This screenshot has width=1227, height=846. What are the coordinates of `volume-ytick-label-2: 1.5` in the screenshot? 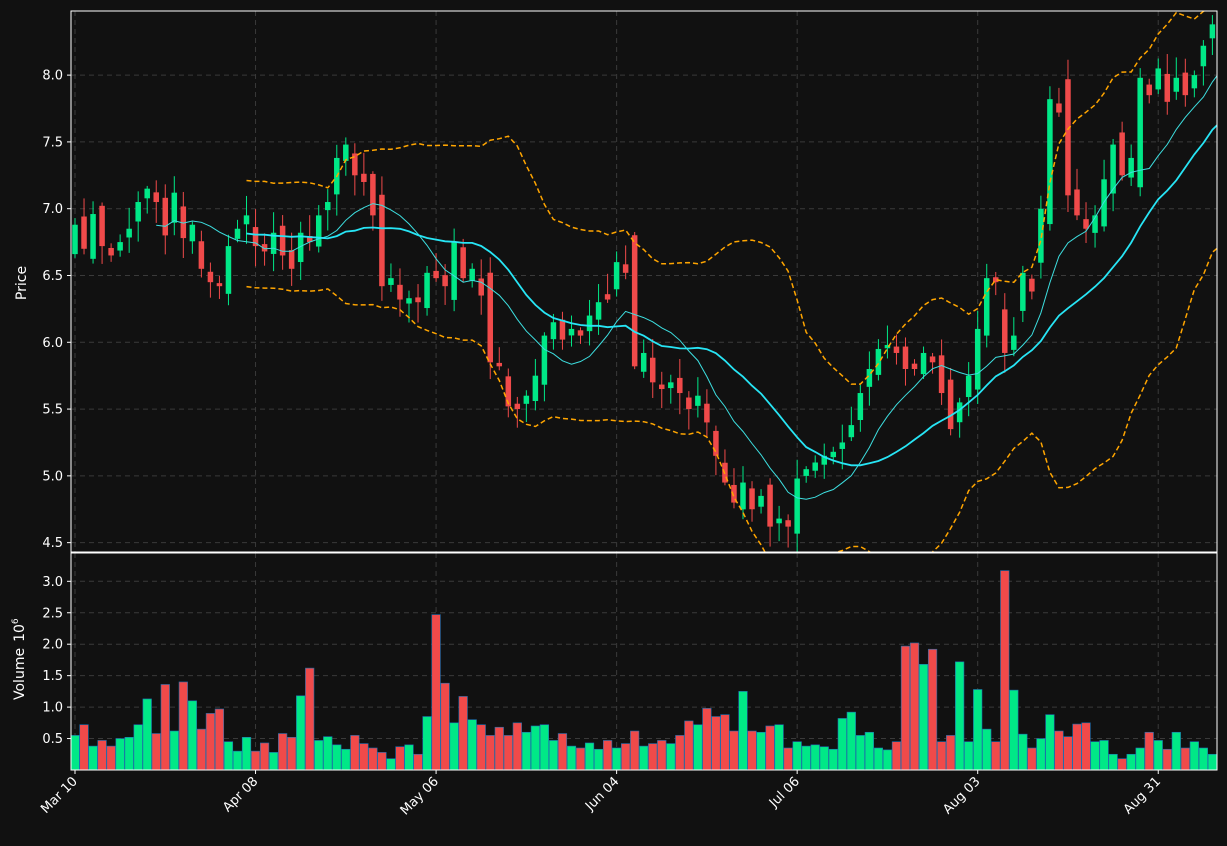 It's located at (52, 676).